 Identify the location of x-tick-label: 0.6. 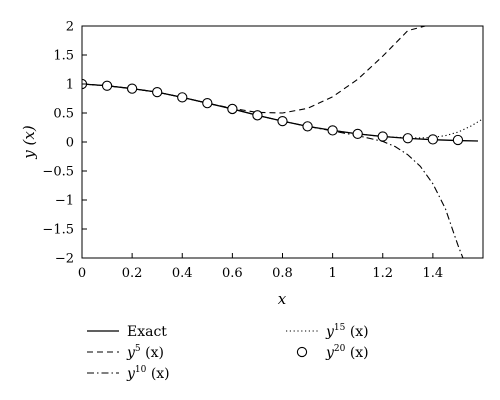
(232, 273).